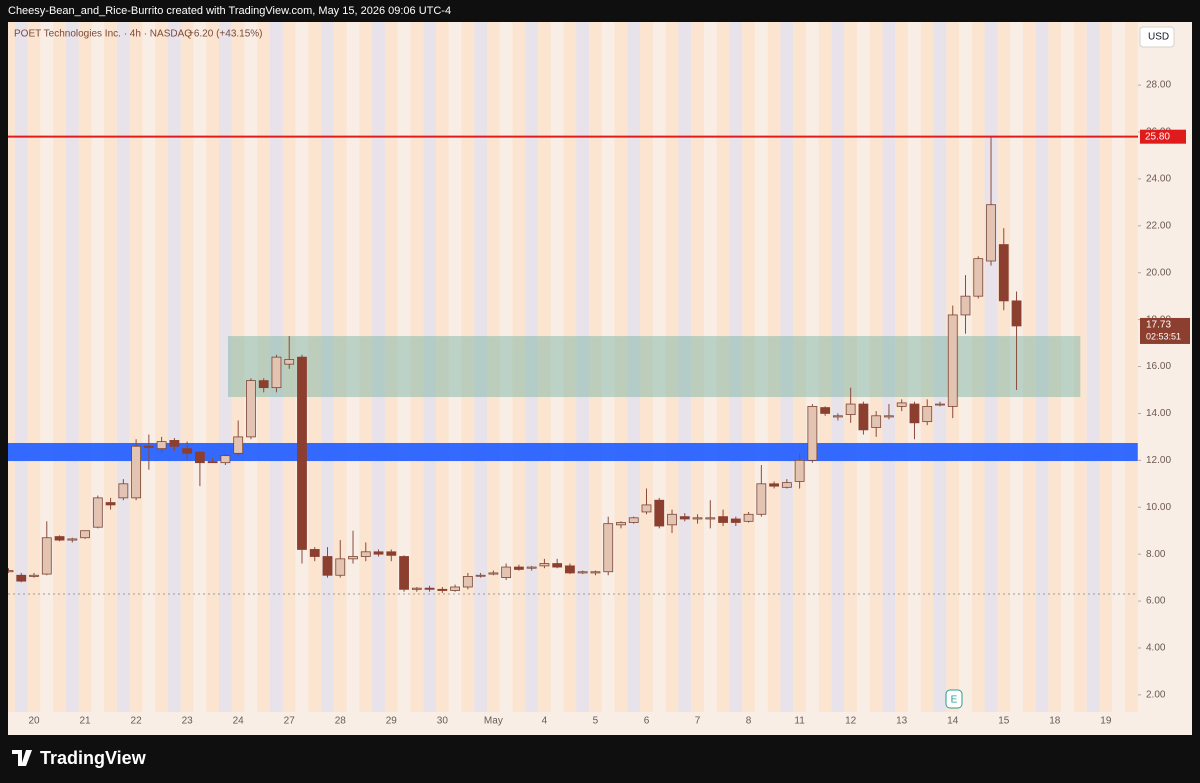  Describe the element at coordinates (392, 721) in the screenshot. I see `x-tick-label: 29` at that location.